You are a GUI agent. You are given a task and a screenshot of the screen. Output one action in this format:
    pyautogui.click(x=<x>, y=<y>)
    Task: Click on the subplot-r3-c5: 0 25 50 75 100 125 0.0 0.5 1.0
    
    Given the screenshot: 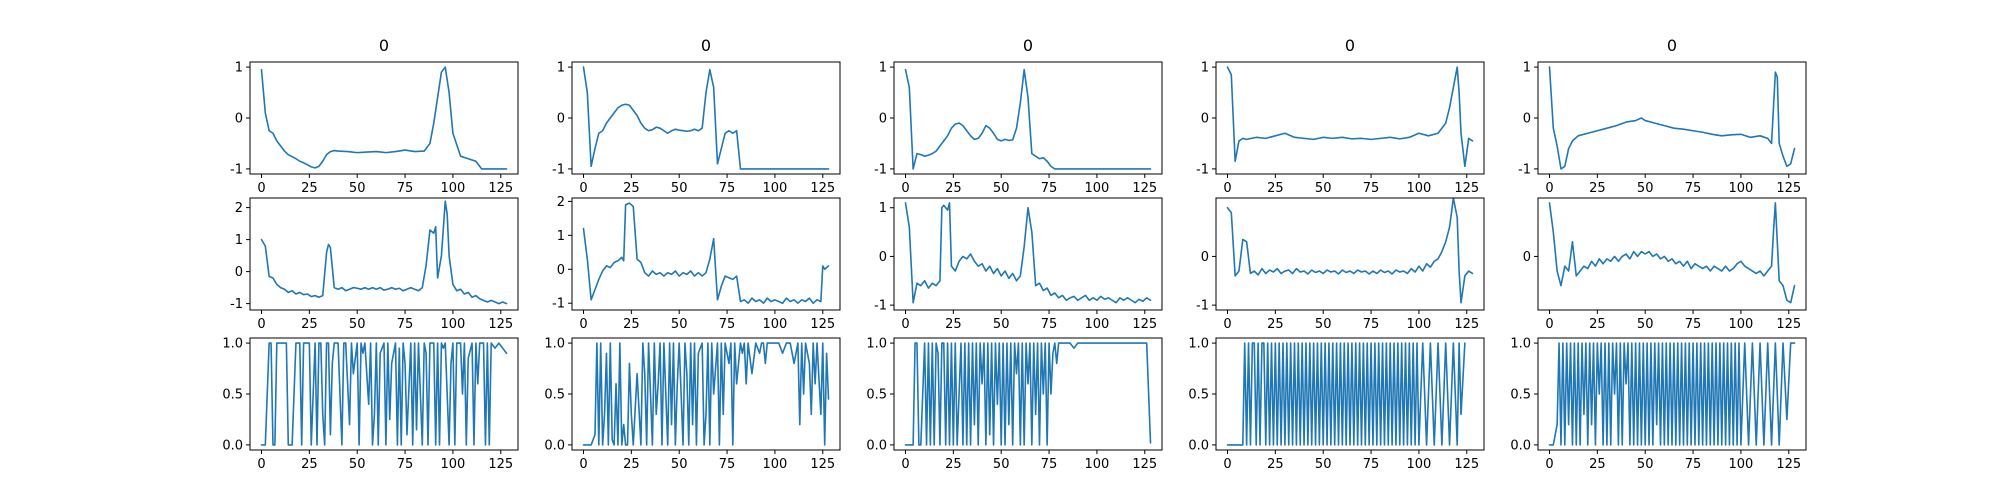 What is the action you would take?
    pyautogui.click(x=1658, y=404)
    